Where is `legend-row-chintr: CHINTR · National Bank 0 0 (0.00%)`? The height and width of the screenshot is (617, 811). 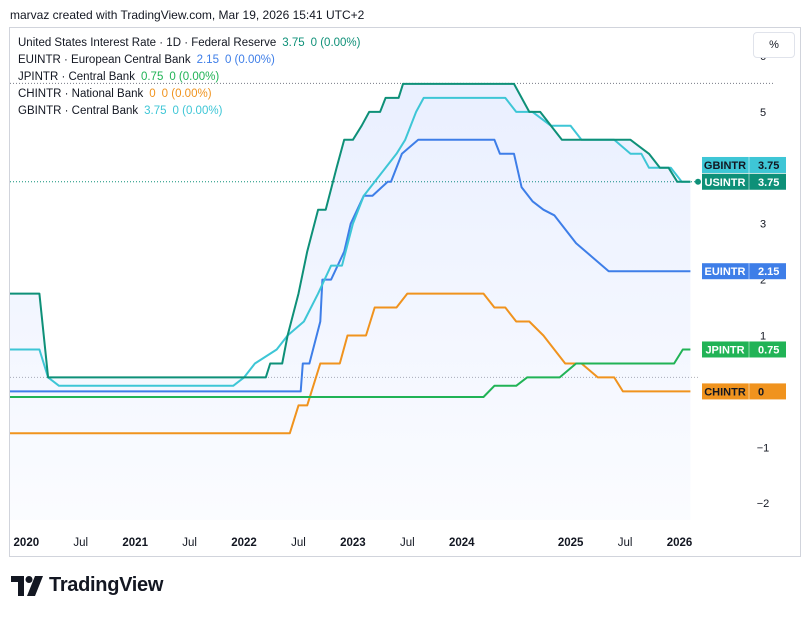 legend-row-chintr: CHINTR · National Bank 0 0 (0.00%) is located at coordinates (189, 94).